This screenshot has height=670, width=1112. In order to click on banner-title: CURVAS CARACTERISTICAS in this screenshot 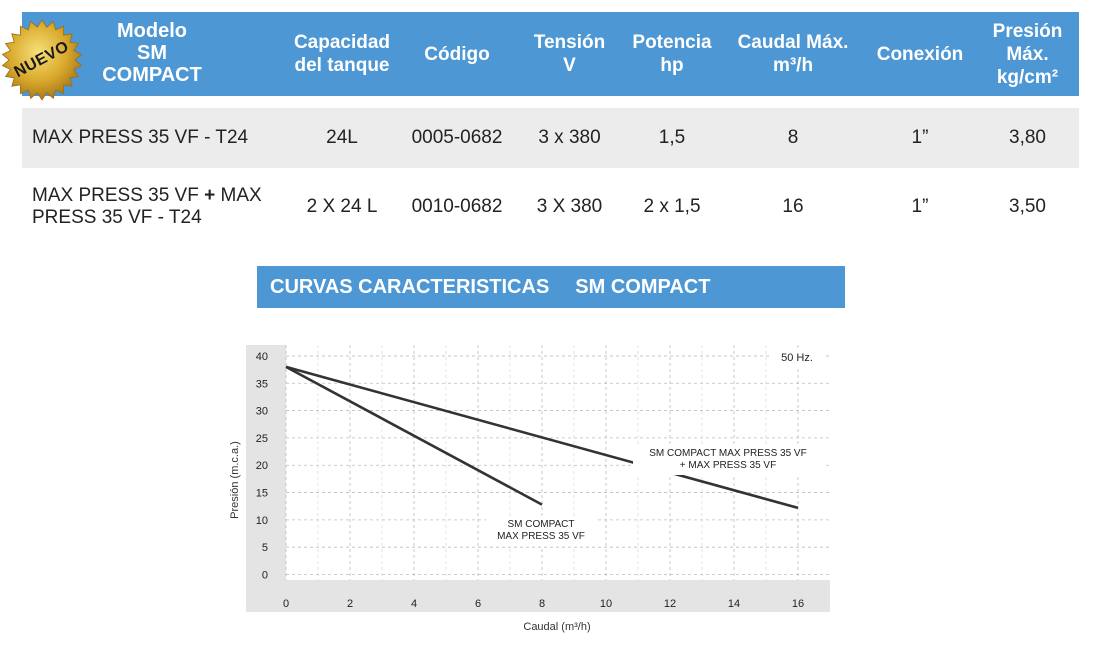, I will do `click(410, 286)`.